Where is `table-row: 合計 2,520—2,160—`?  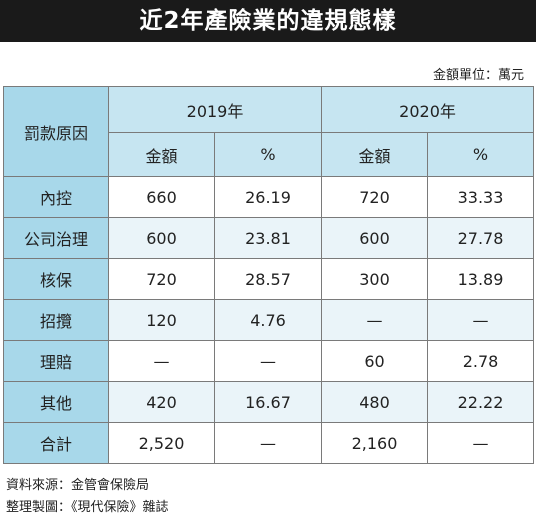
table-row: 合計 2,520—2,160— is located at coordinates (269, 443).